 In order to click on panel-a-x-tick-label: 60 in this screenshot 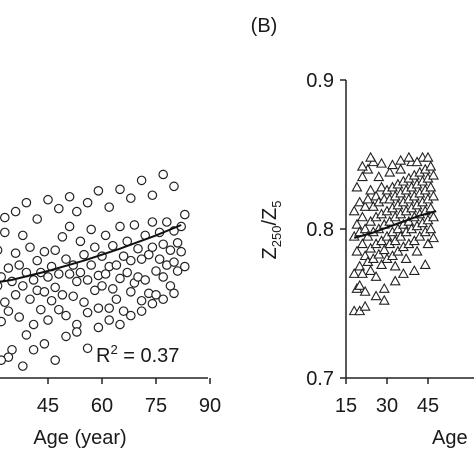, I will do `click(102, 406)`.